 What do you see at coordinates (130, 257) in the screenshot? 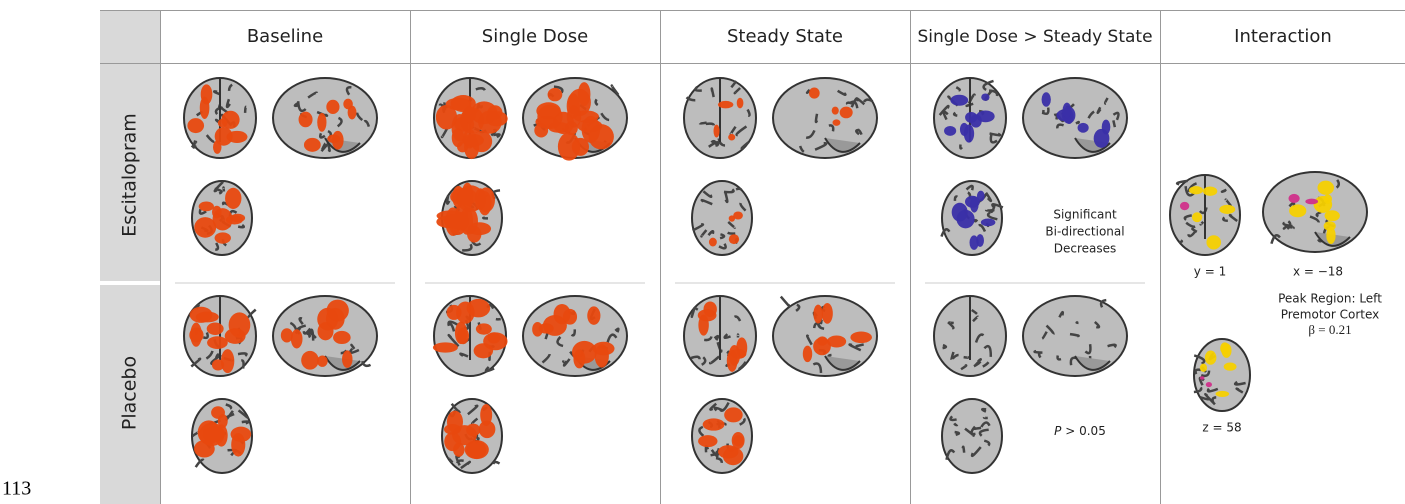
I see `row-label-column` at bounding box center [130, 257].